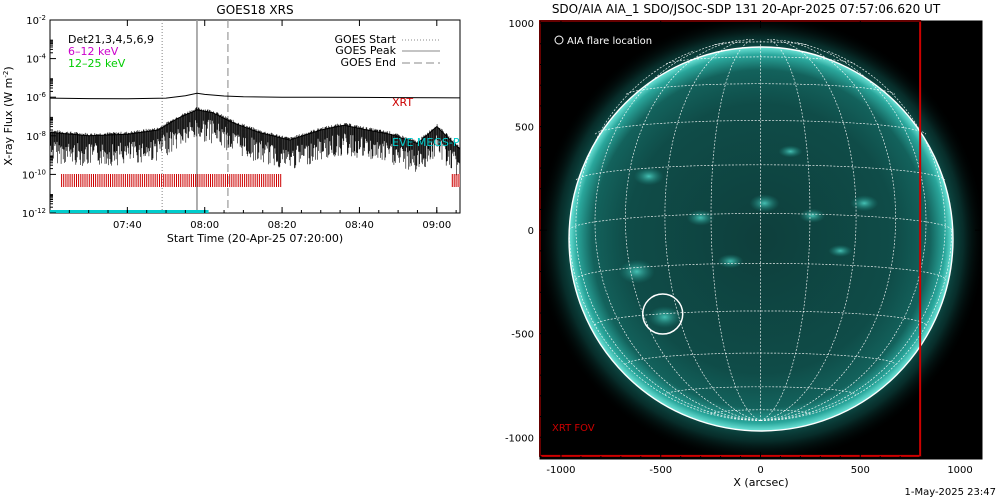 This screenshot has width=1000, height=504. I want to click on active-regions, so click(748, 237).